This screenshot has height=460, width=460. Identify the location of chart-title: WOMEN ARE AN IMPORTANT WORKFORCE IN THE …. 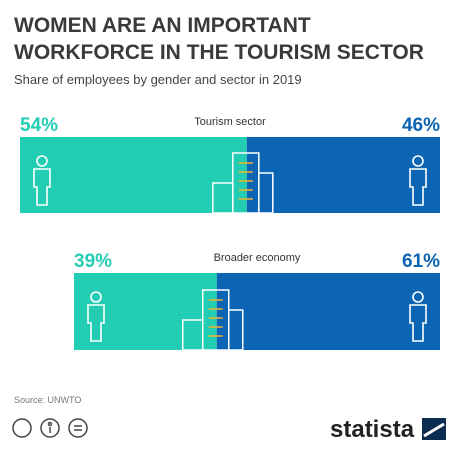
(219, 39).